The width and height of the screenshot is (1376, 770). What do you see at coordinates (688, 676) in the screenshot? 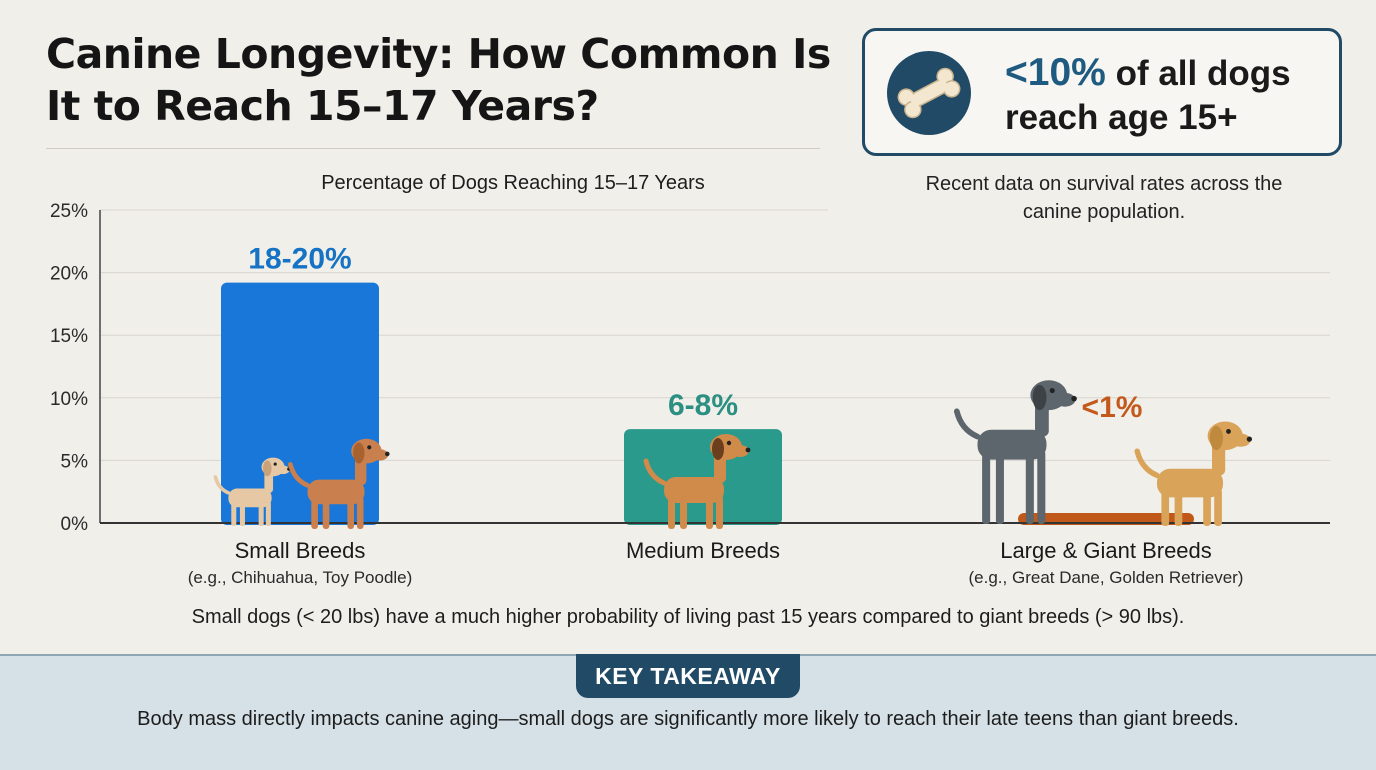
I see `key-takeaway-badge: KEY TAKEAWAY` at bounding box center [688, 676].